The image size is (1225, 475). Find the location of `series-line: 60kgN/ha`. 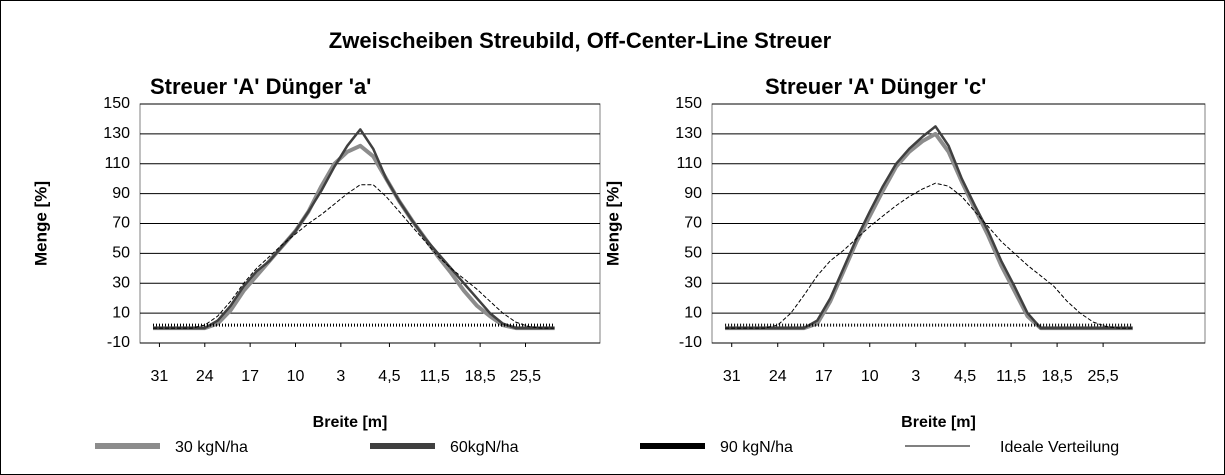

series-line: 60kgN/ha is located at coordinates (929, 227).